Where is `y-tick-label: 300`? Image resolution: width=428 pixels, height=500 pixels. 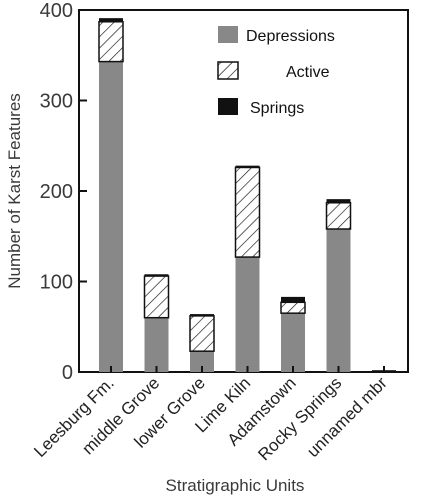
y-tick-label: 300 is located at coordinates (56, 102).